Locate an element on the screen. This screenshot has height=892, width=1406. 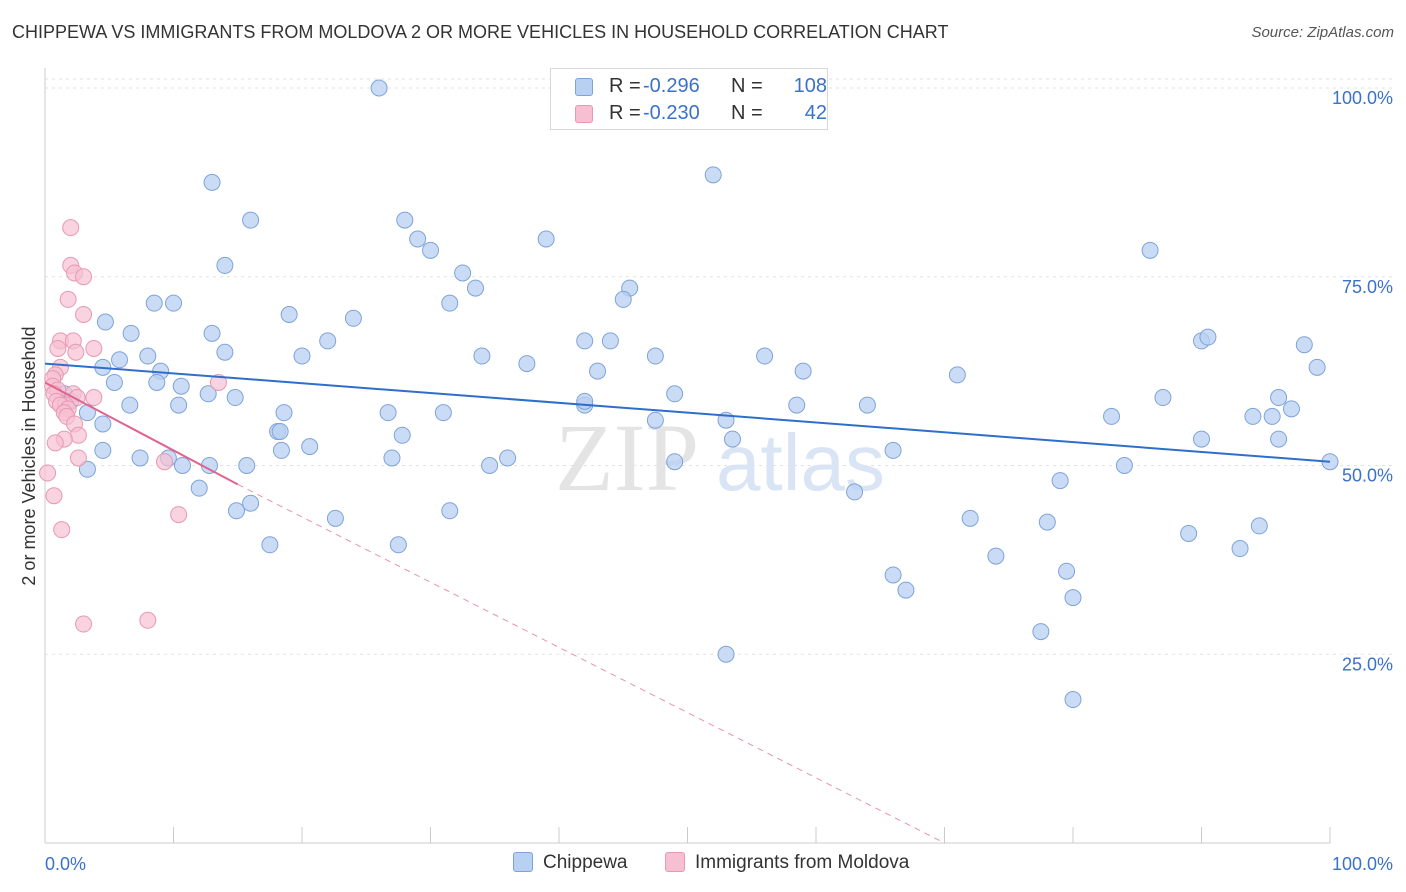
y-axis-label: 2 or more Vehicles in Household is located at coordinates (29, 455).